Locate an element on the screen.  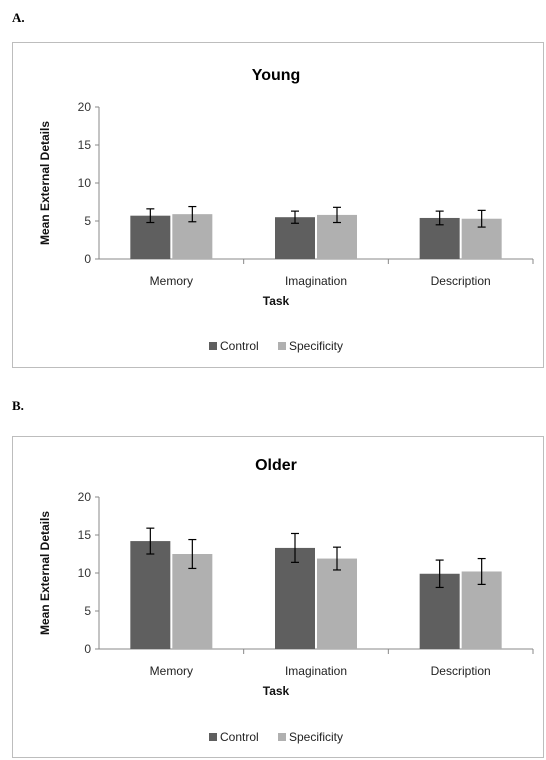
chart-title: Older is located at coordinates (276, 465).